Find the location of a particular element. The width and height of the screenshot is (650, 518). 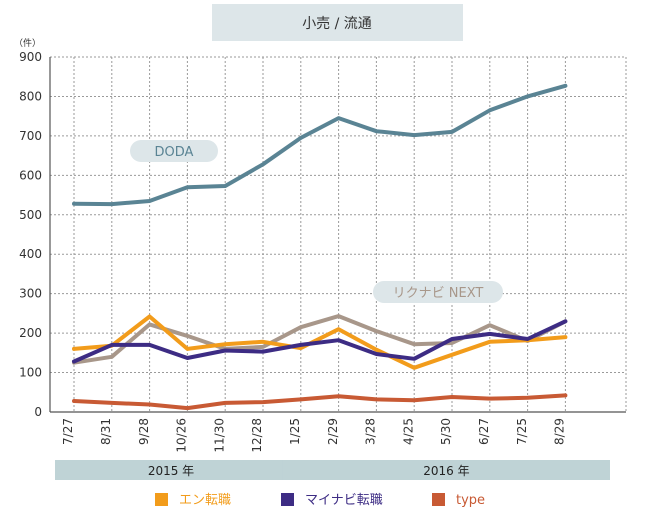

legend-label: type is located at coordinates (470, 500).